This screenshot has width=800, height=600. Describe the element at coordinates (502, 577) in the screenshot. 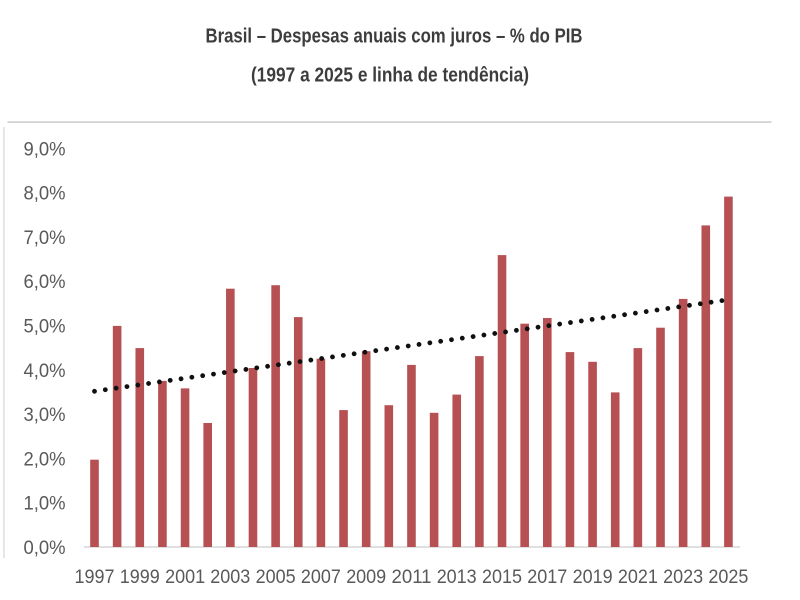

I see `svg-text: 2015` at that location.